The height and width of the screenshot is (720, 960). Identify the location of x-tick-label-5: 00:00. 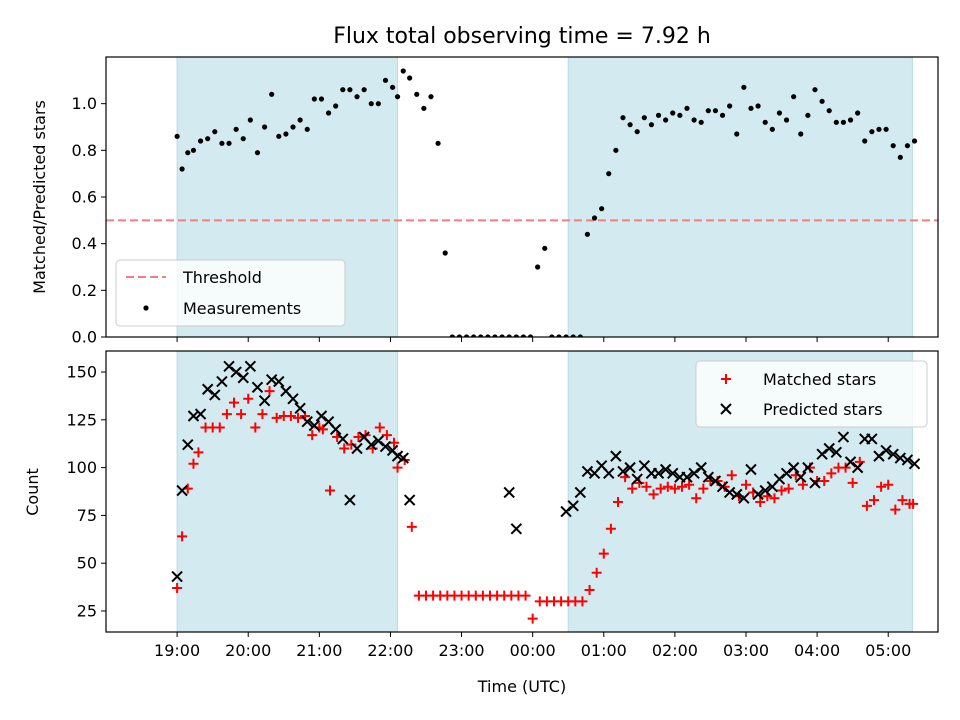
(533, 650).